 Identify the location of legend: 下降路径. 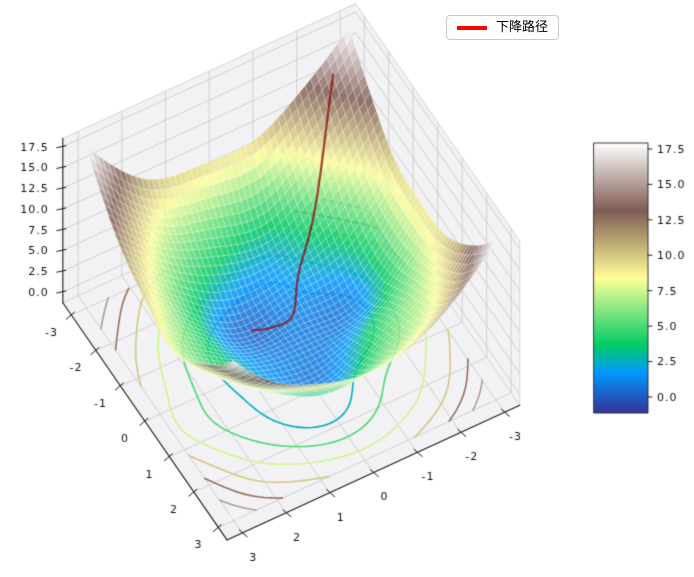
(503, 27).